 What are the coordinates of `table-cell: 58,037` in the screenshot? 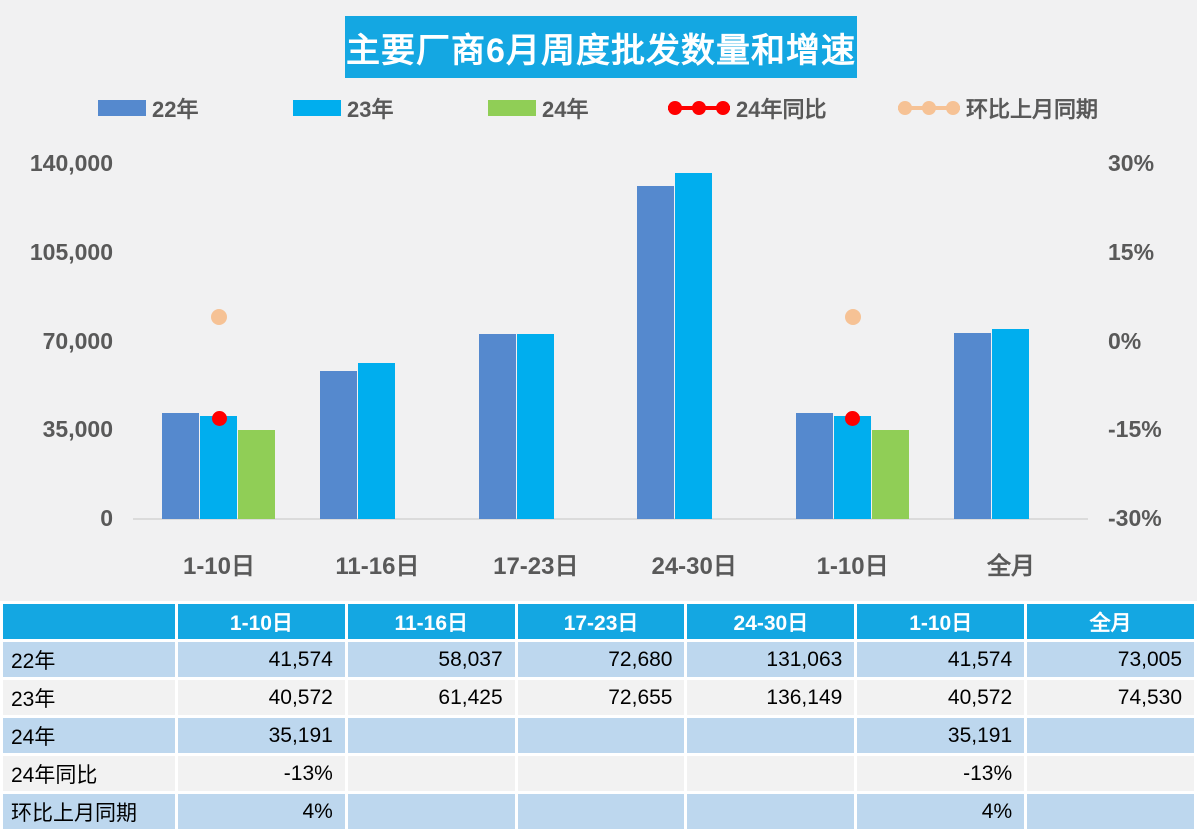 It's located at (431, 659).